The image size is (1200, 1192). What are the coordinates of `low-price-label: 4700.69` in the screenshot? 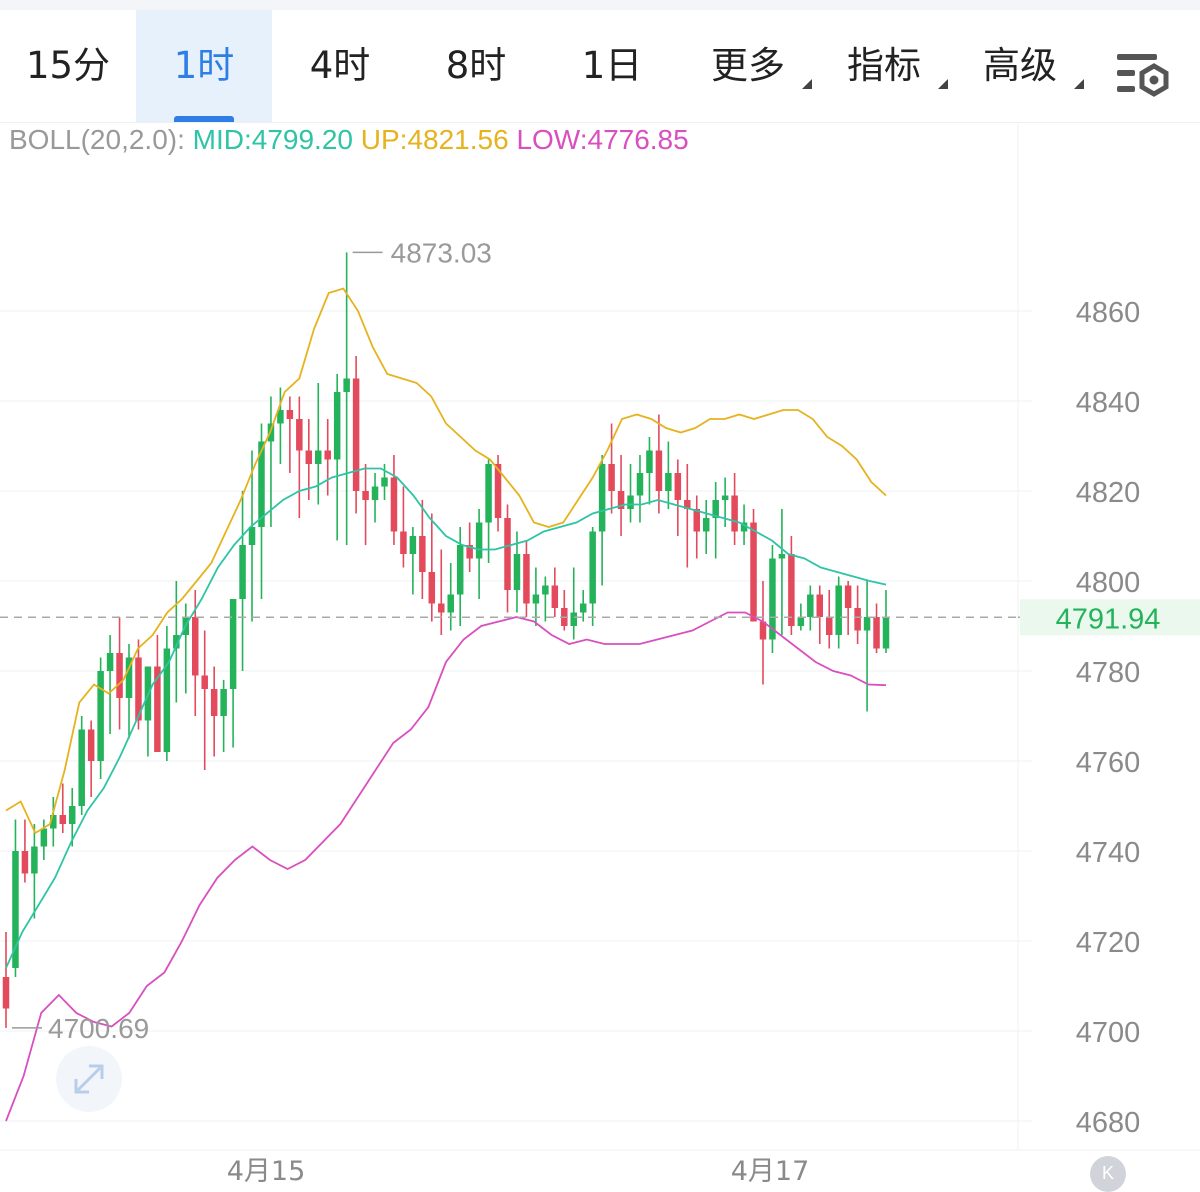 It's located at (98, 1028).